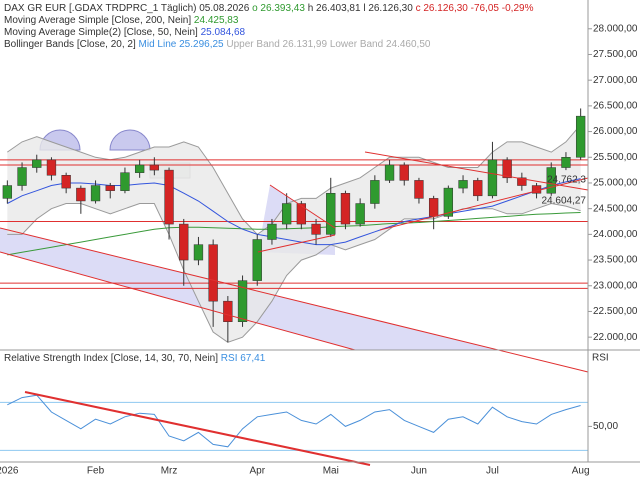 This screenshot has height=480, width=640. I want to click on x-tick-label: Mrz, so click(169, 471).